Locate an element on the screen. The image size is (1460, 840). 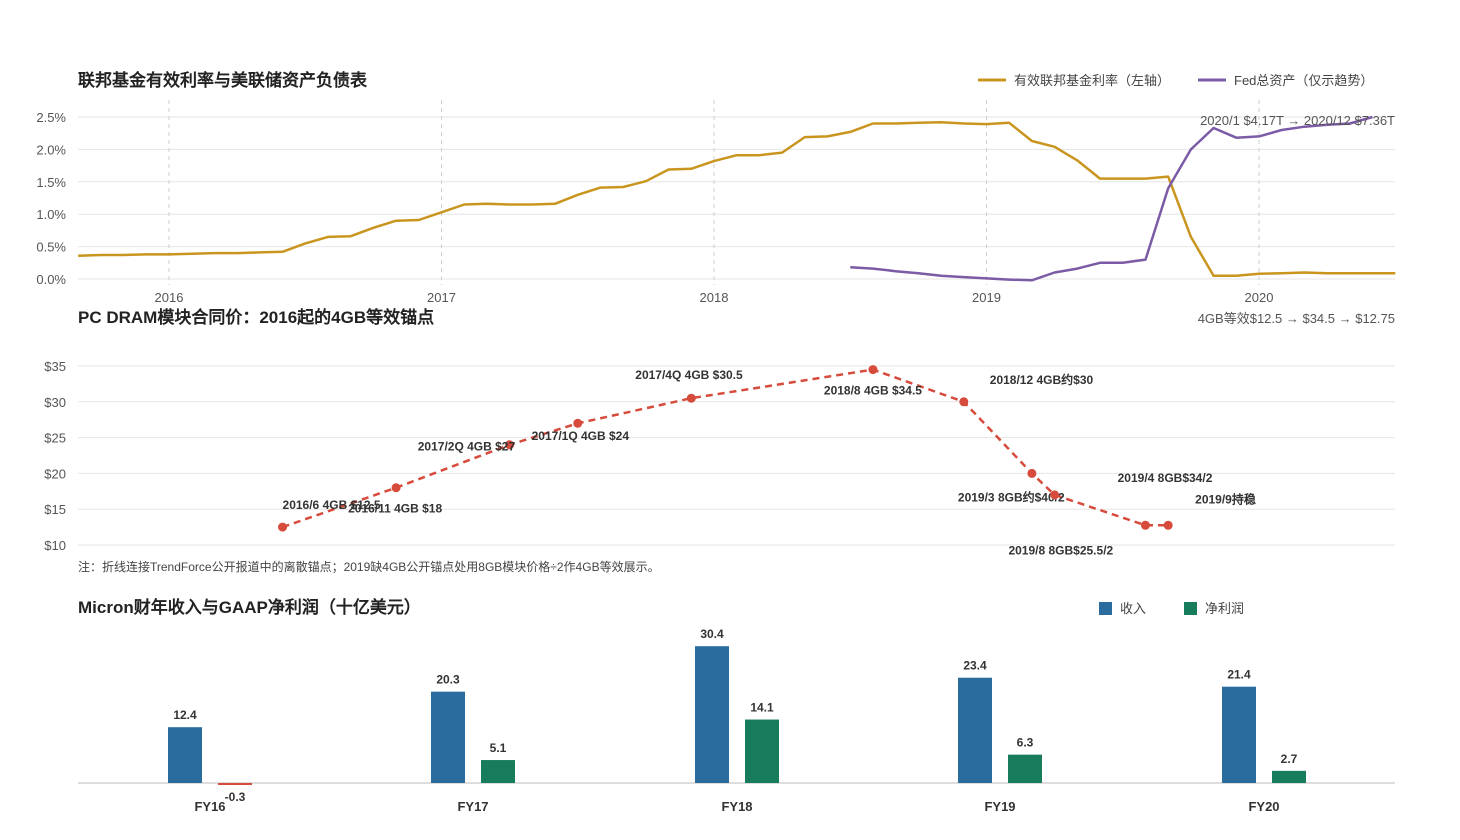
x-tick-label: 2017 is located at coordinates (441, 297).